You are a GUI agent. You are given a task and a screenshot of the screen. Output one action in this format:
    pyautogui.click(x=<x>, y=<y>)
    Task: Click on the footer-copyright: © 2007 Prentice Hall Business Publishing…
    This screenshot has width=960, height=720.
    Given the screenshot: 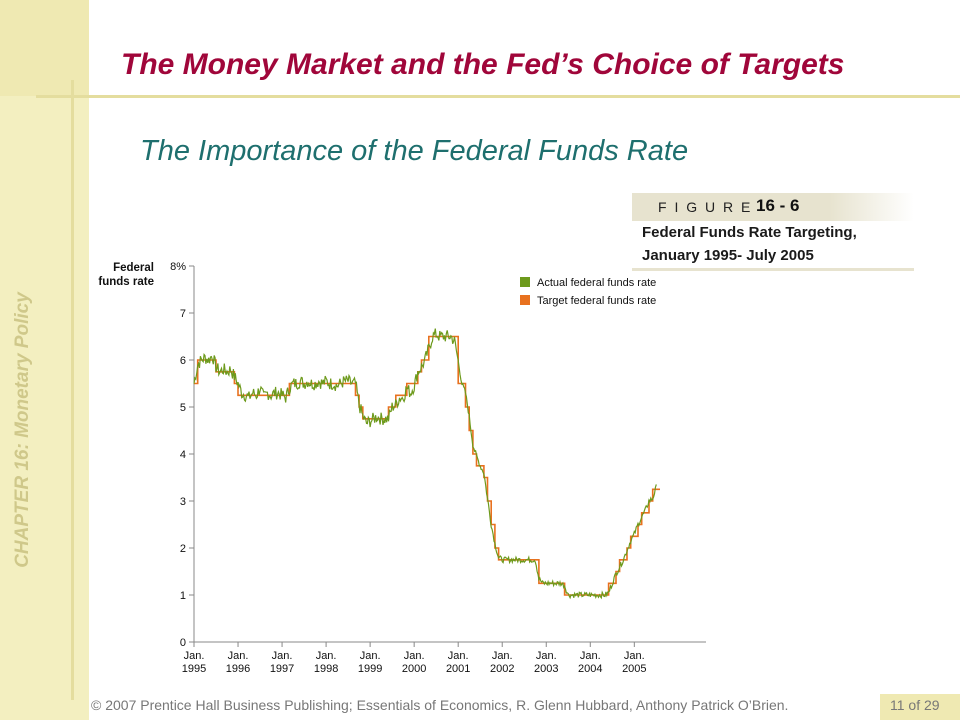 What is the action you would take?
    pyautogui.click(x=440, y=705)
    